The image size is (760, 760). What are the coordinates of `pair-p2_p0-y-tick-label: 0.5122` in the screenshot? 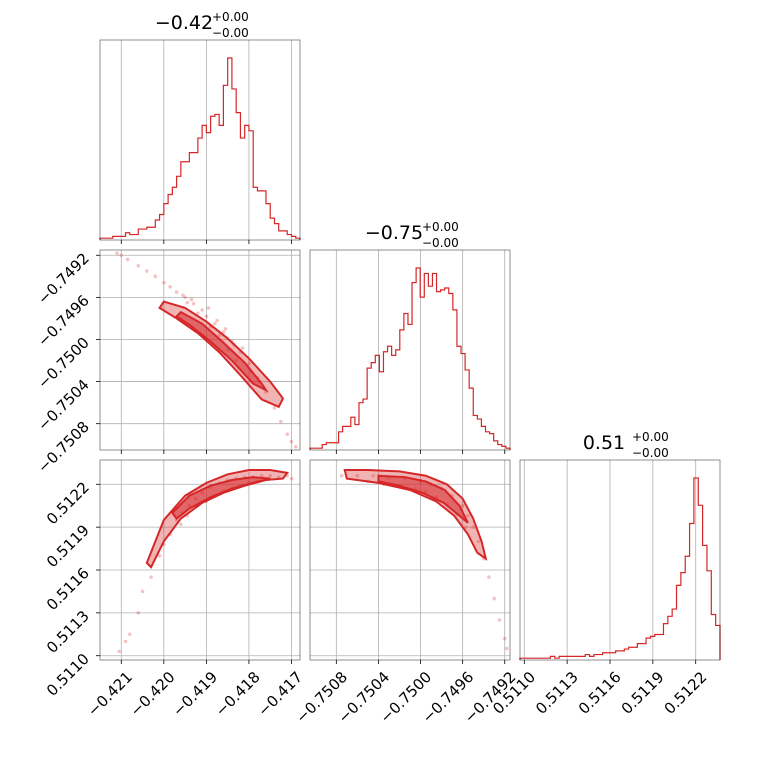 It's located at (68, 503).